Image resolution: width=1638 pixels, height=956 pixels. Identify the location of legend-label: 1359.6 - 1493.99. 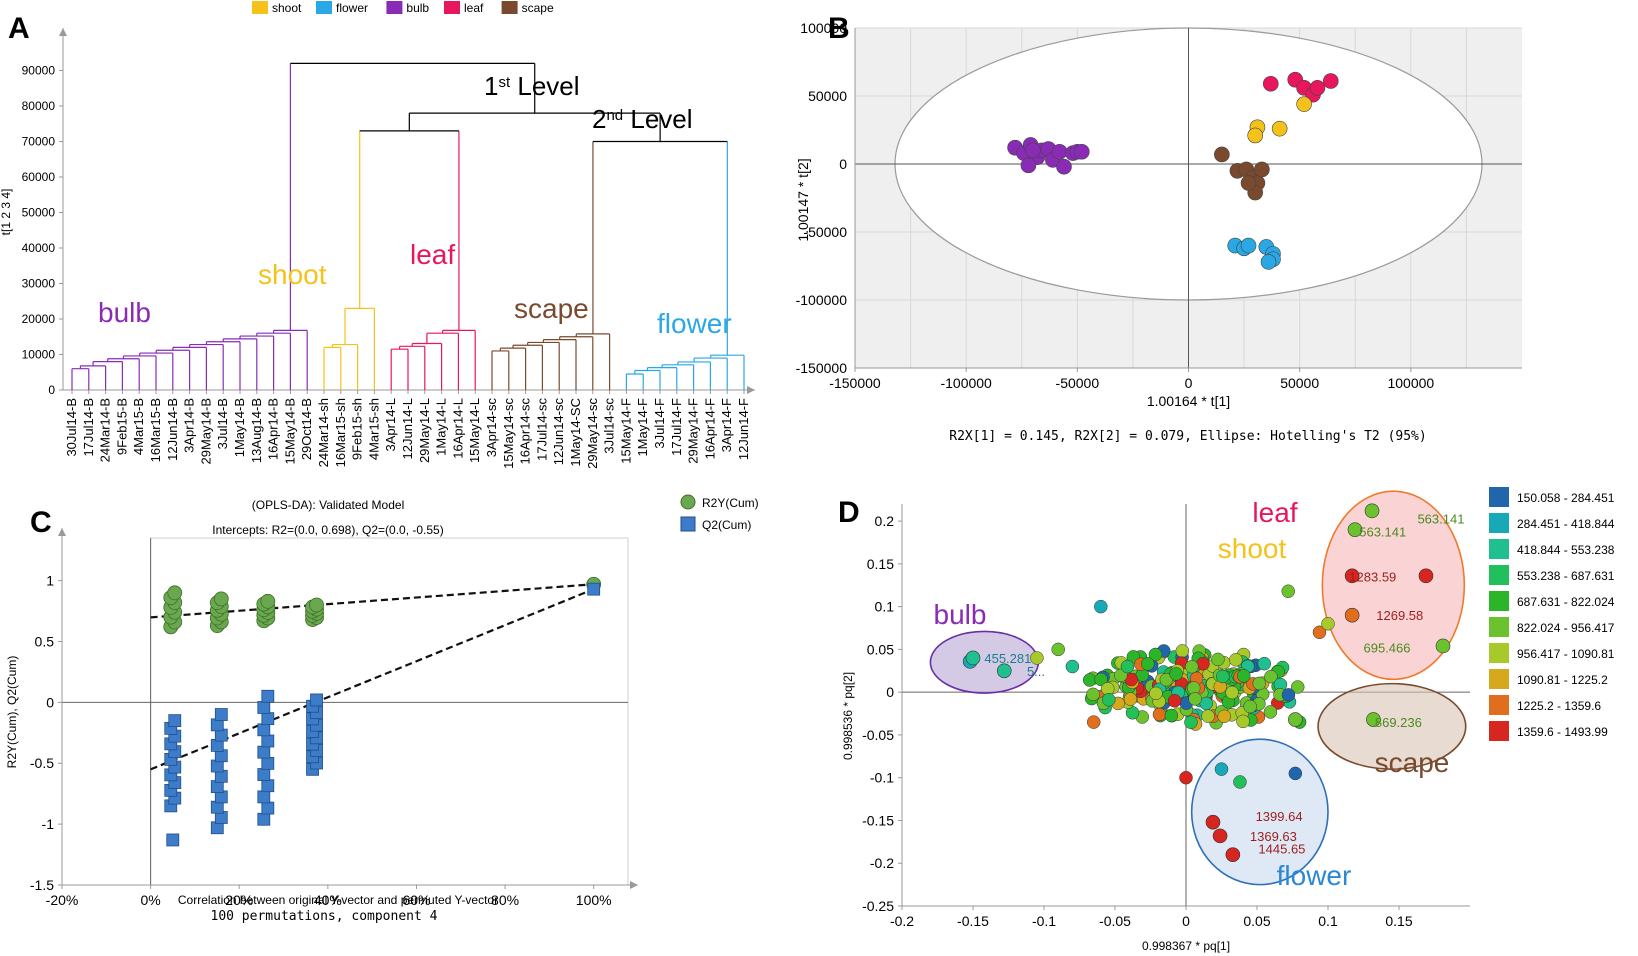
(1562, 732).